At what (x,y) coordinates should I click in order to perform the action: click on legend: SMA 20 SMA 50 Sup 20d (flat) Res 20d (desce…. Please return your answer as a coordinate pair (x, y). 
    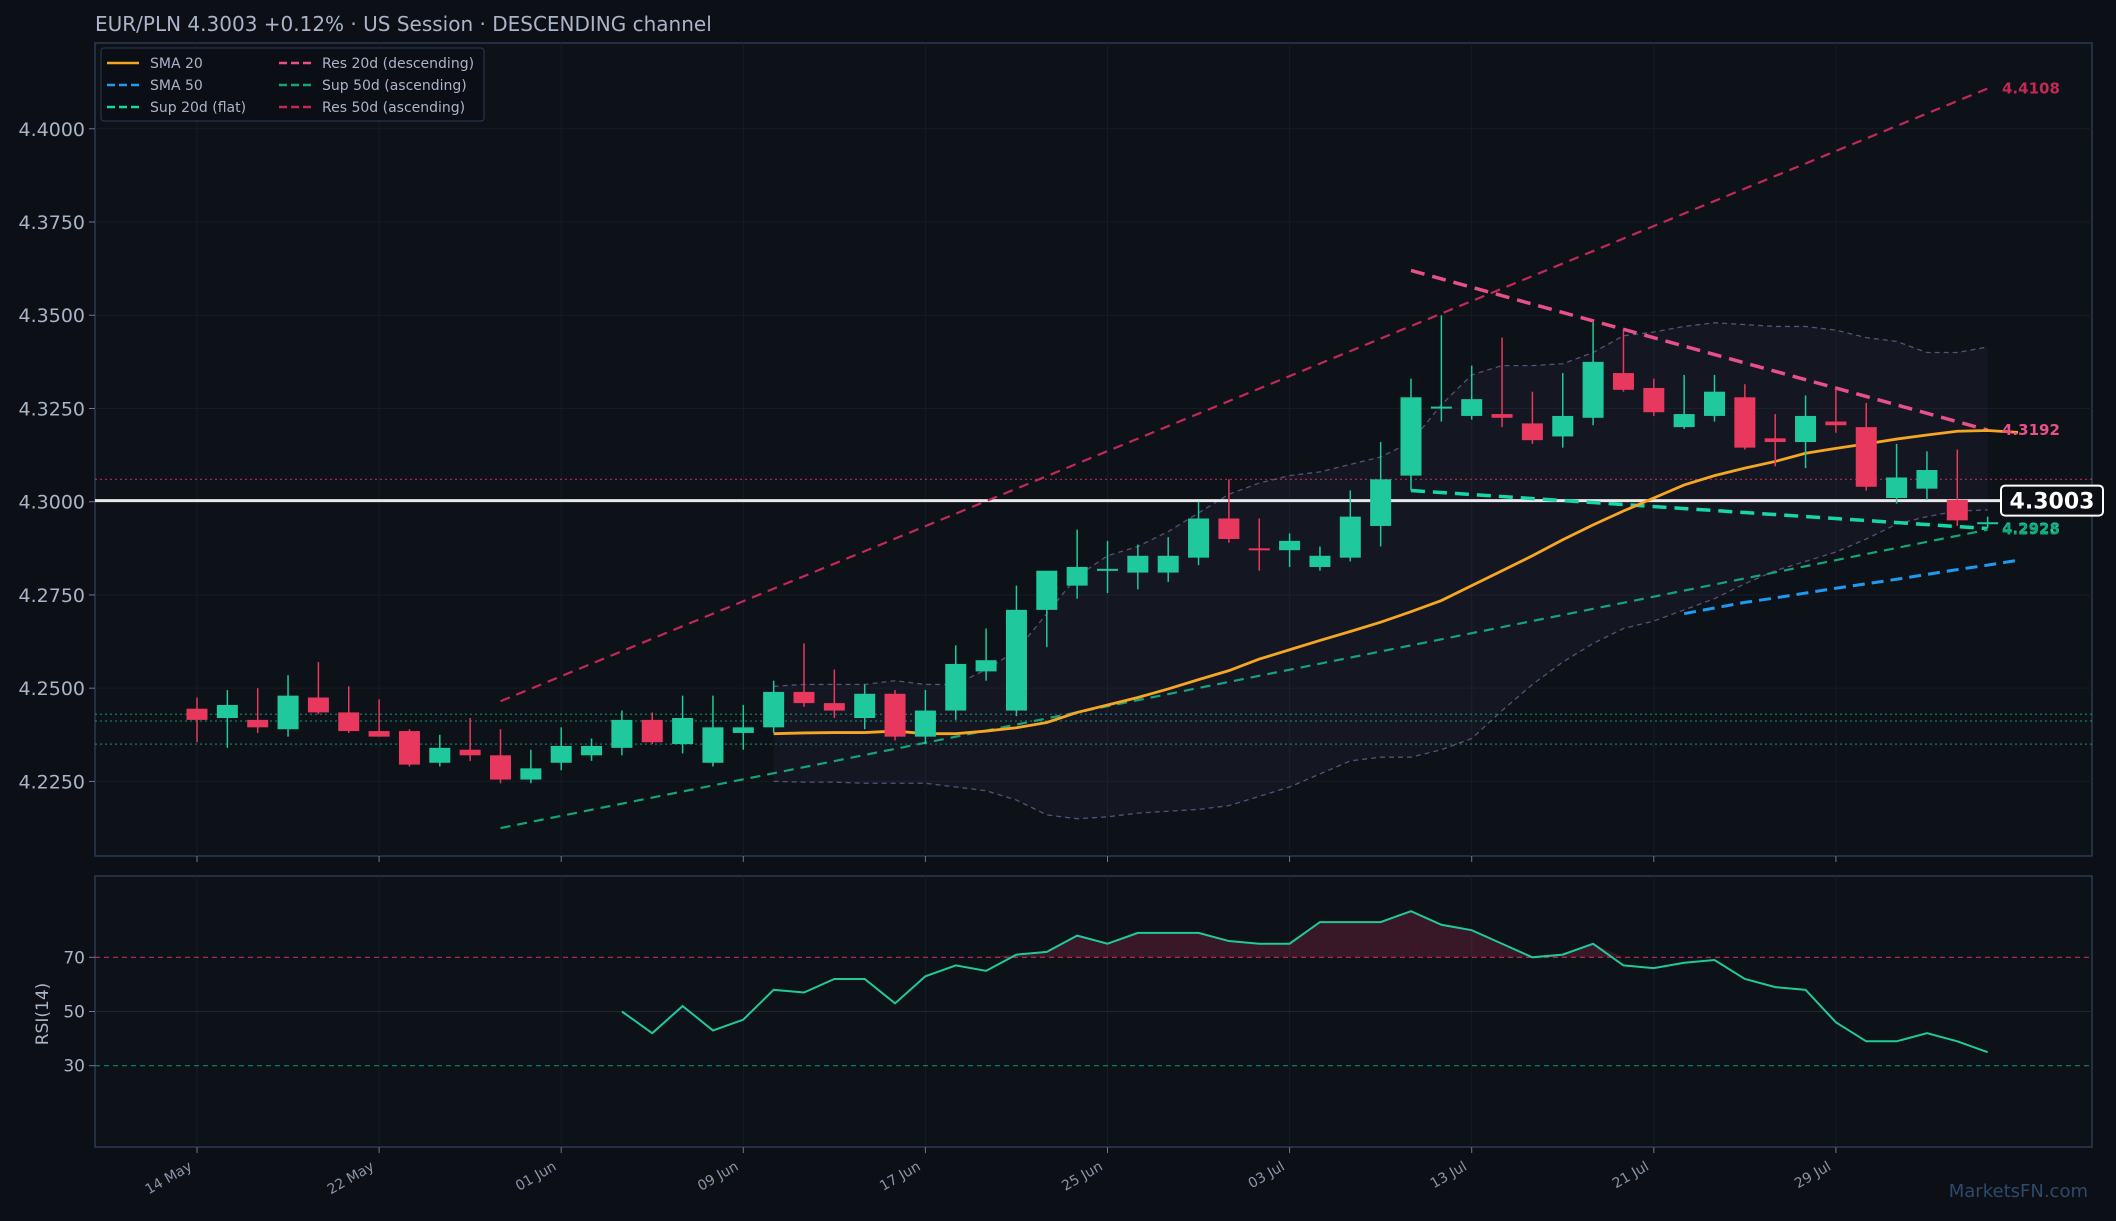
    Looking at the image, I should click on (292, 84).